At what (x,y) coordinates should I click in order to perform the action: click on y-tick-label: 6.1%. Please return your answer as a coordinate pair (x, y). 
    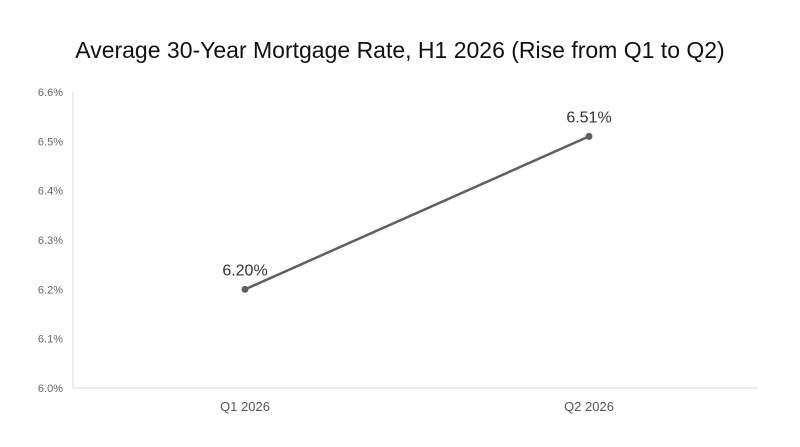
    Looking at the image, I should click on (50, 340).